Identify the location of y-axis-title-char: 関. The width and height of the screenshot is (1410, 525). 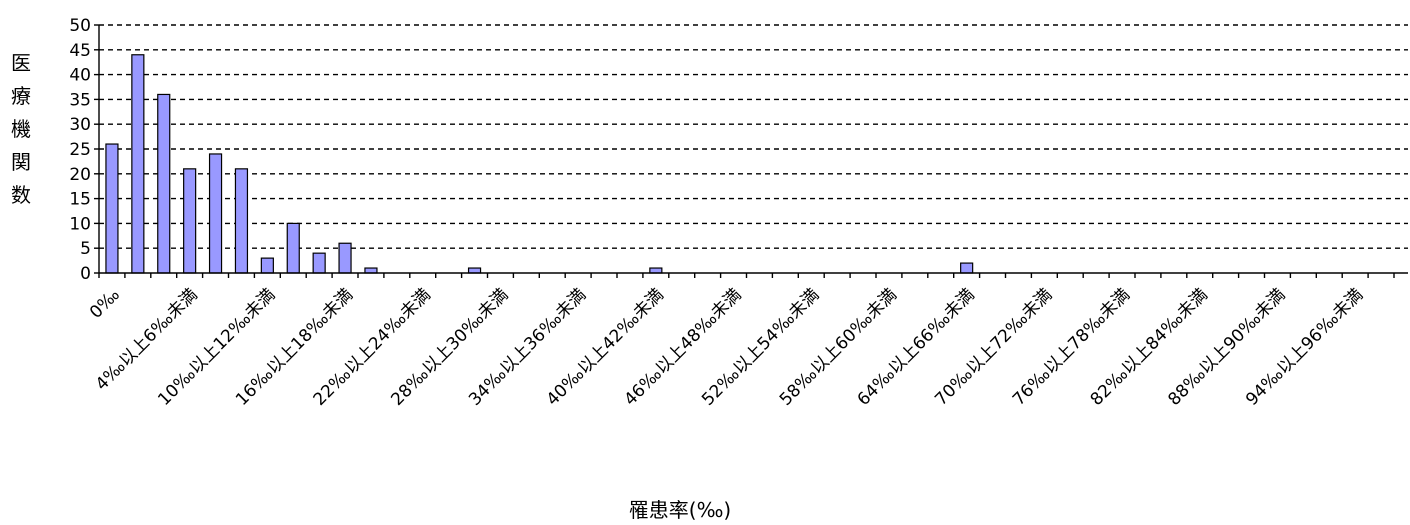
(21, 162).